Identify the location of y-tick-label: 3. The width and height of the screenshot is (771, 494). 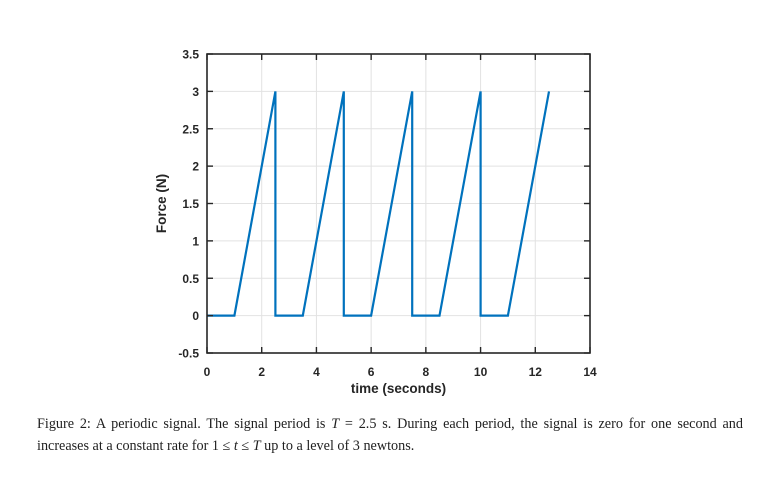
(195, 92).